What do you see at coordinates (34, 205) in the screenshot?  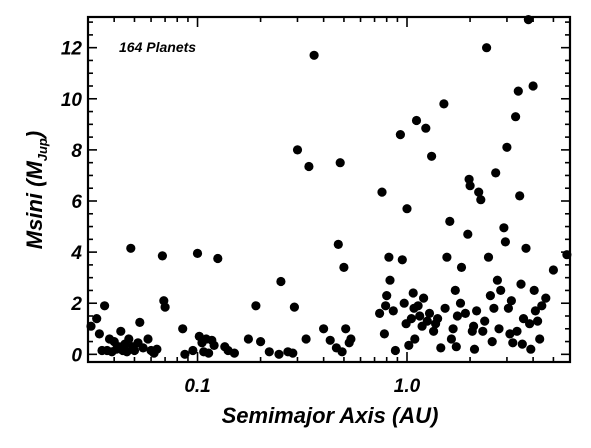 I see `y-axis-title-main: Msini (M` at bounding box center [34, 205].